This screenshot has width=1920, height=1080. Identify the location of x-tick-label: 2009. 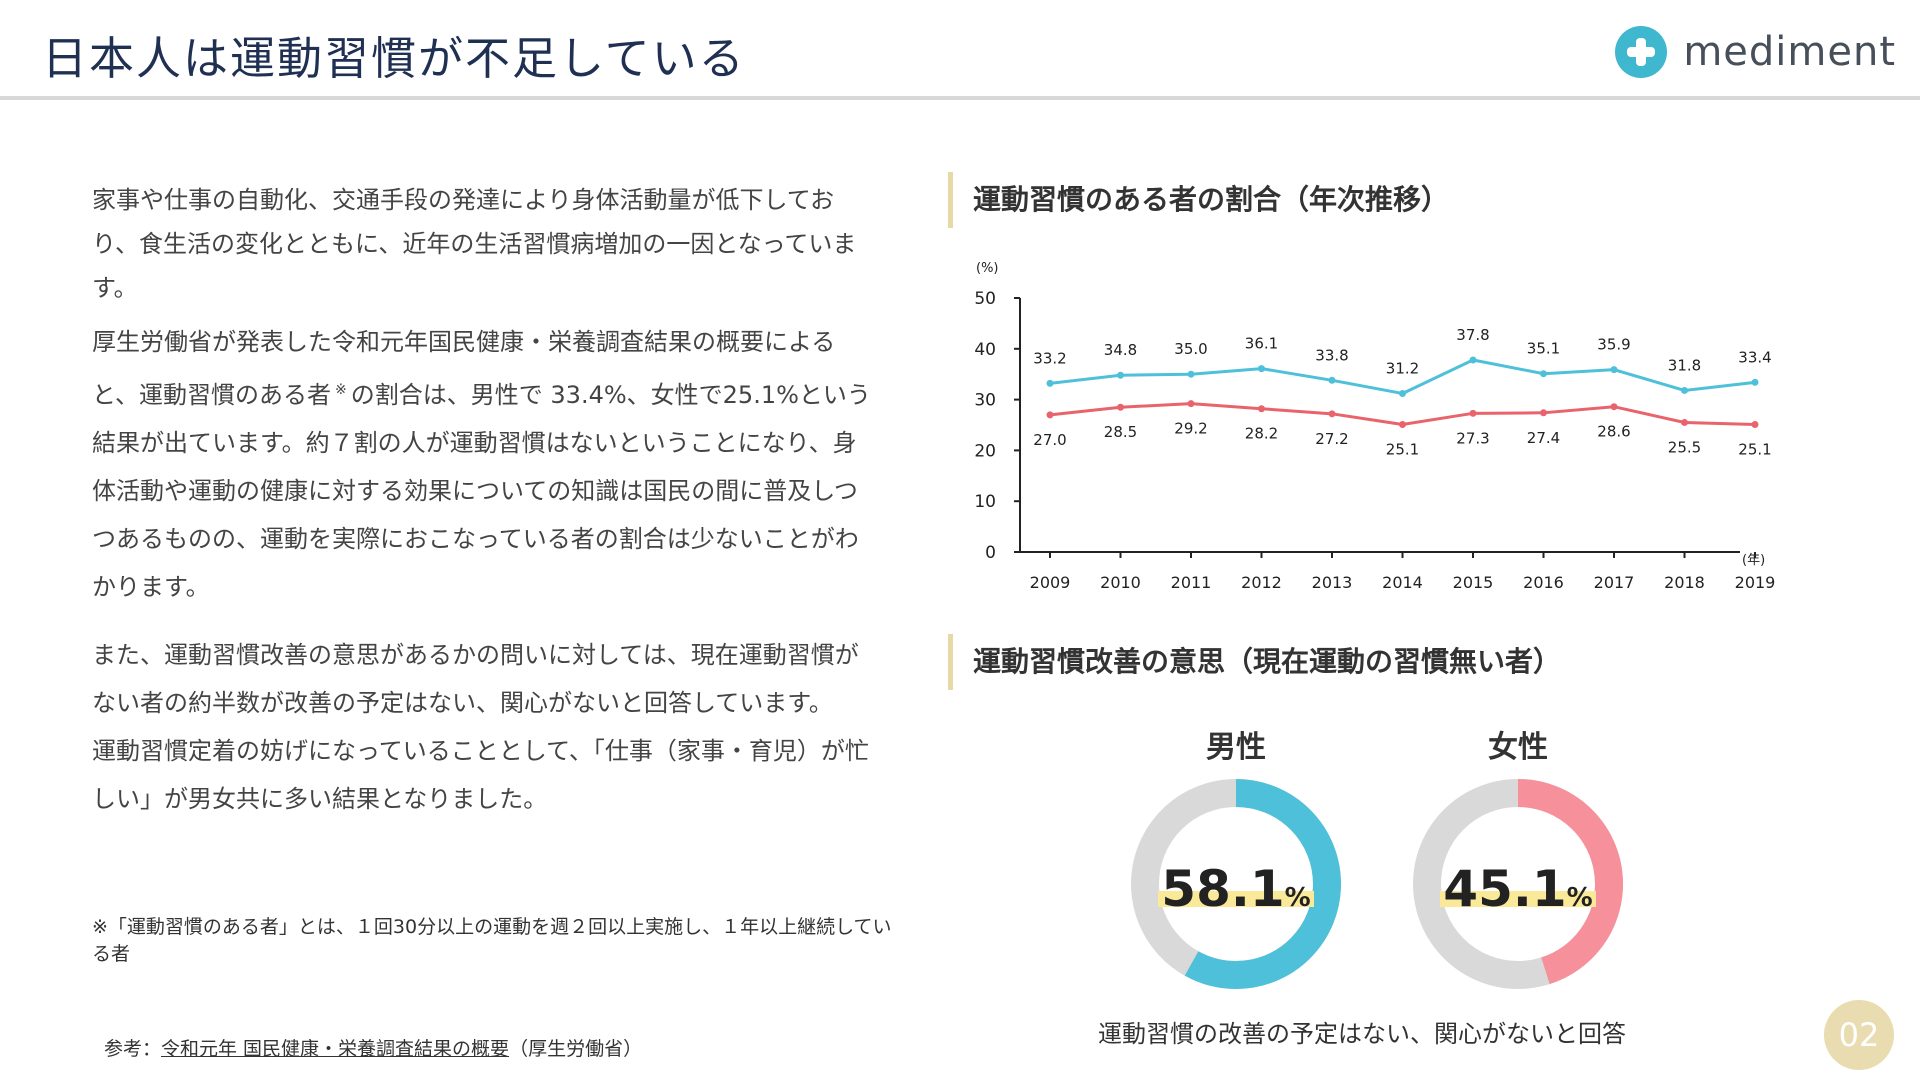
(1050, 582).